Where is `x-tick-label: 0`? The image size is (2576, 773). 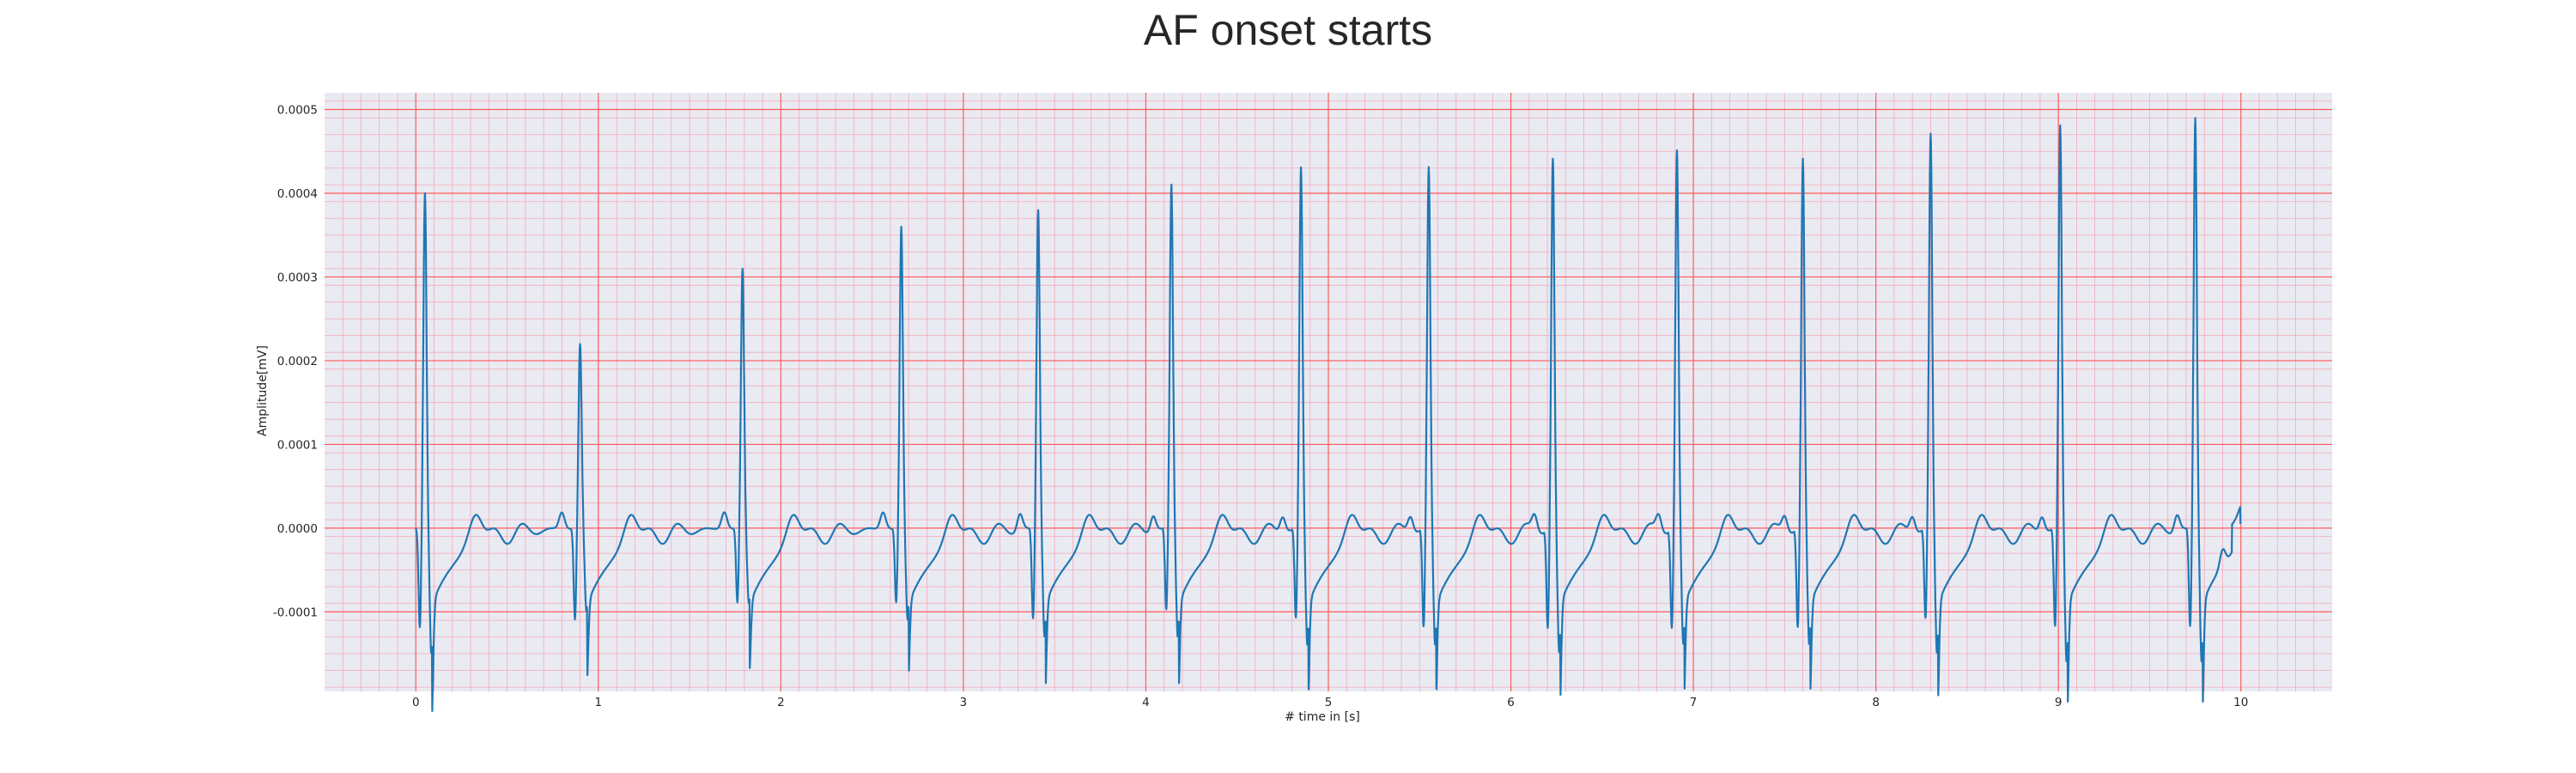
x-tick-label: 0 is located at coordinates (416, 702).